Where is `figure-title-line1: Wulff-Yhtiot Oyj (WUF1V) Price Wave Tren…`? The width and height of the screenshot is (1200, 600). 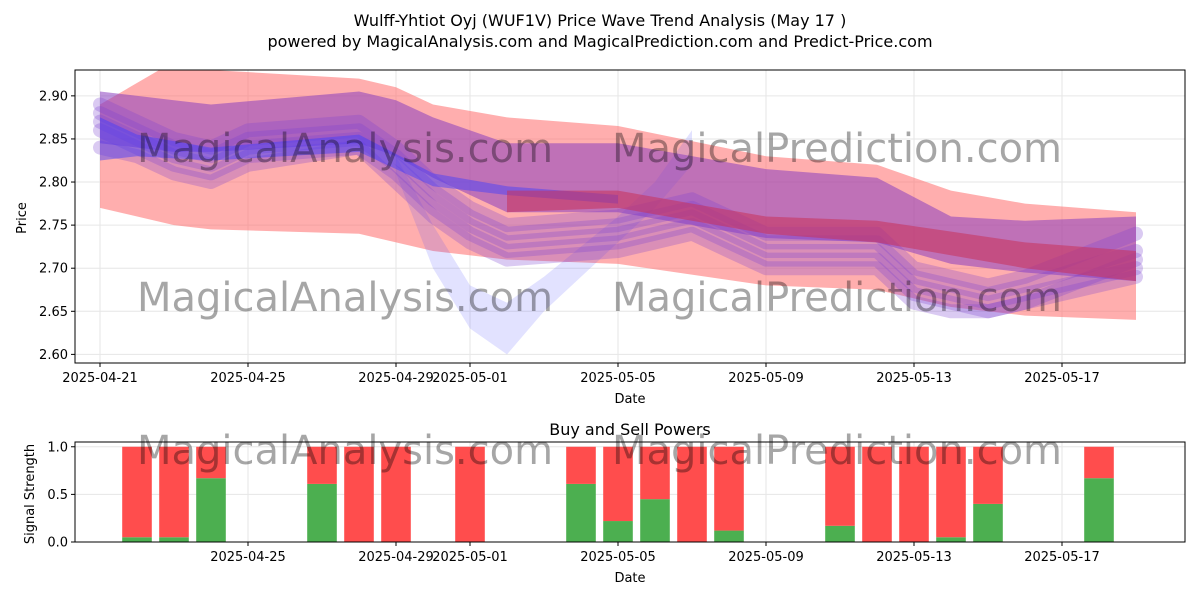
figure-title-line1: Wulff-Yhtiot Oyj (WUF1V) Price Wave Tren… is located at coordinates (600, 20).